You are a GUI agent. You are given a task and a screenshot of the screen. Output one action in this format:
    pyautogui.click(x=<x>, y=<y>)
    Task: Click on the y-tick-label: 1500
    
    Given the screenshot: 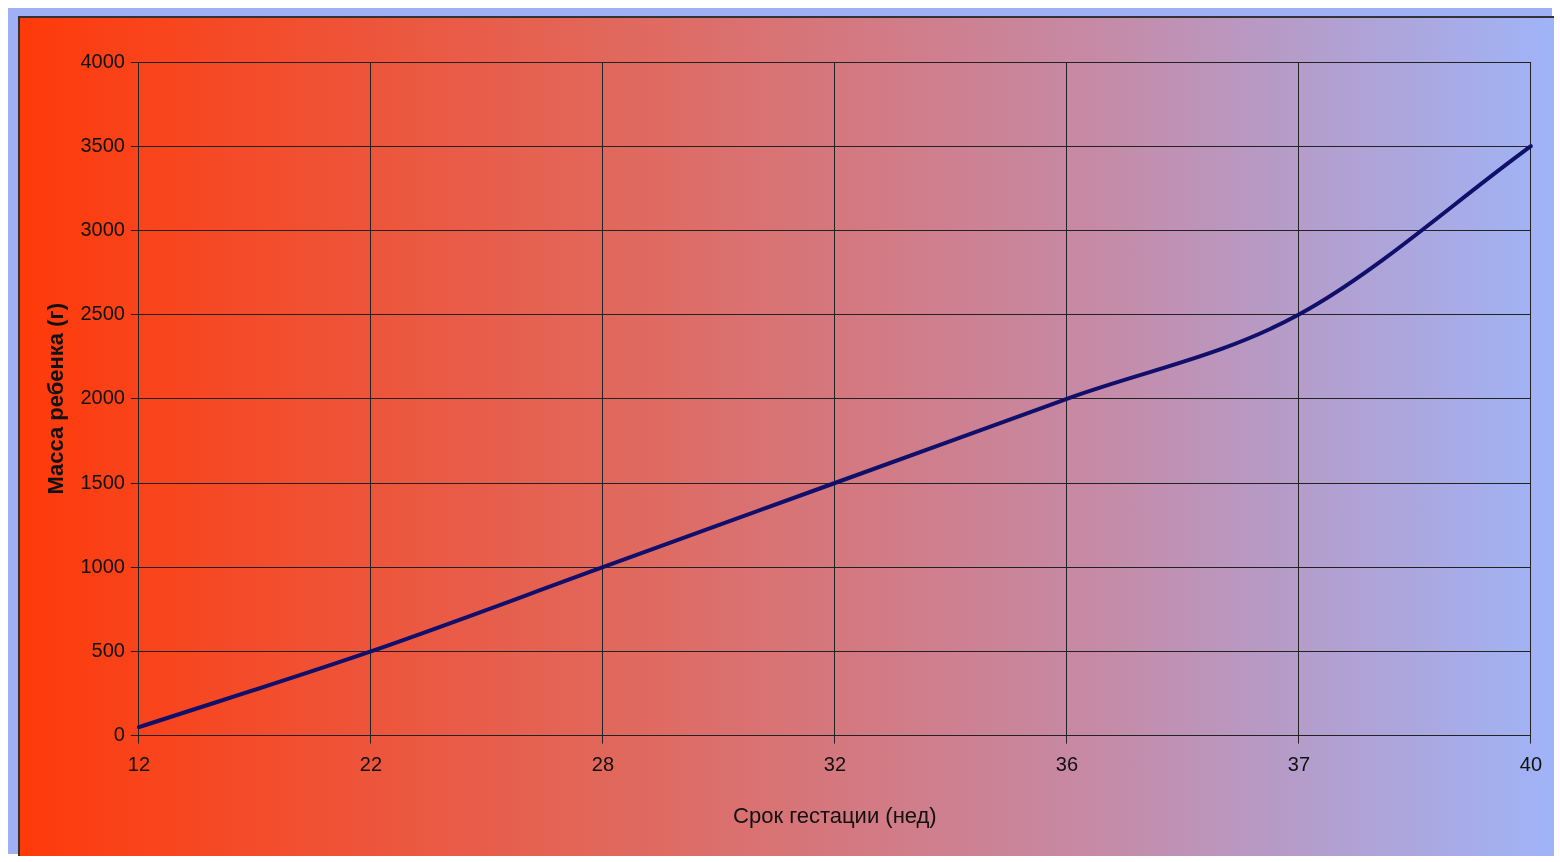 What is the action you would take?
    pyautogui.click(x=102, y=481)
    